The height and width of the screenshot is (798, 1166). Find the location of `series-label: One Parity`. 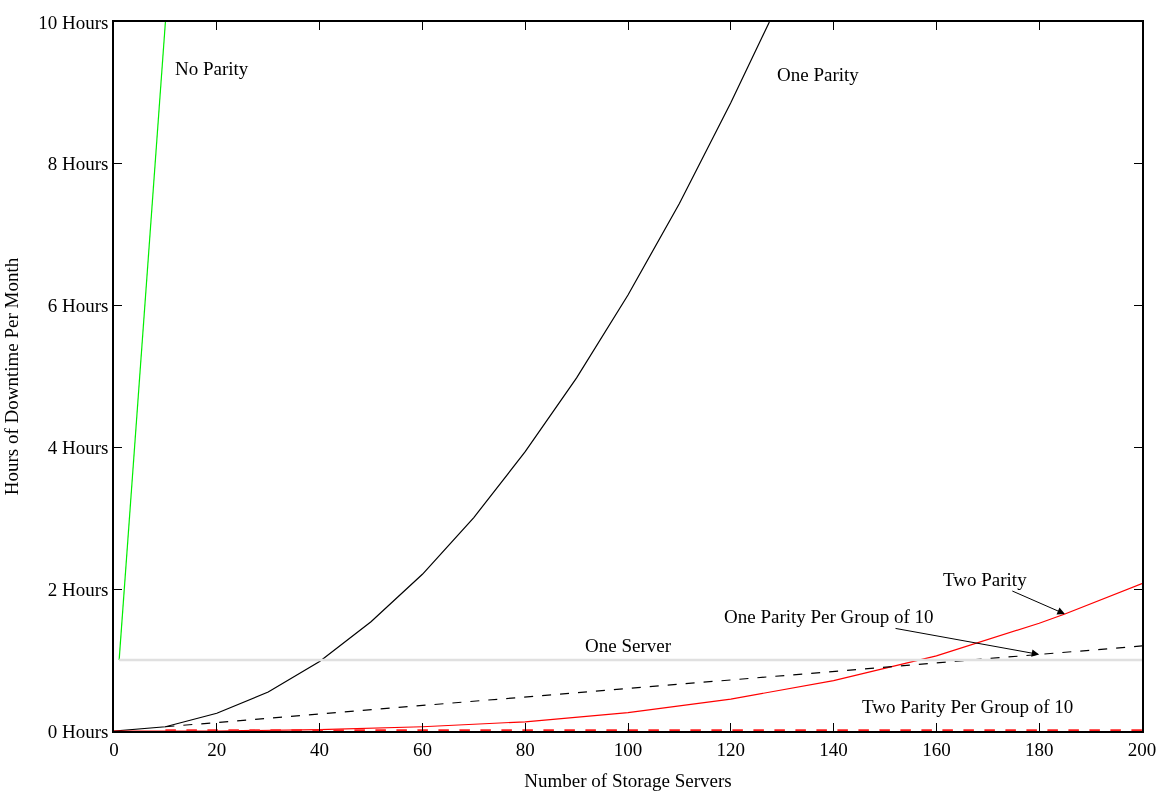

series-label: One Parity is located at coordinates (818, 74).